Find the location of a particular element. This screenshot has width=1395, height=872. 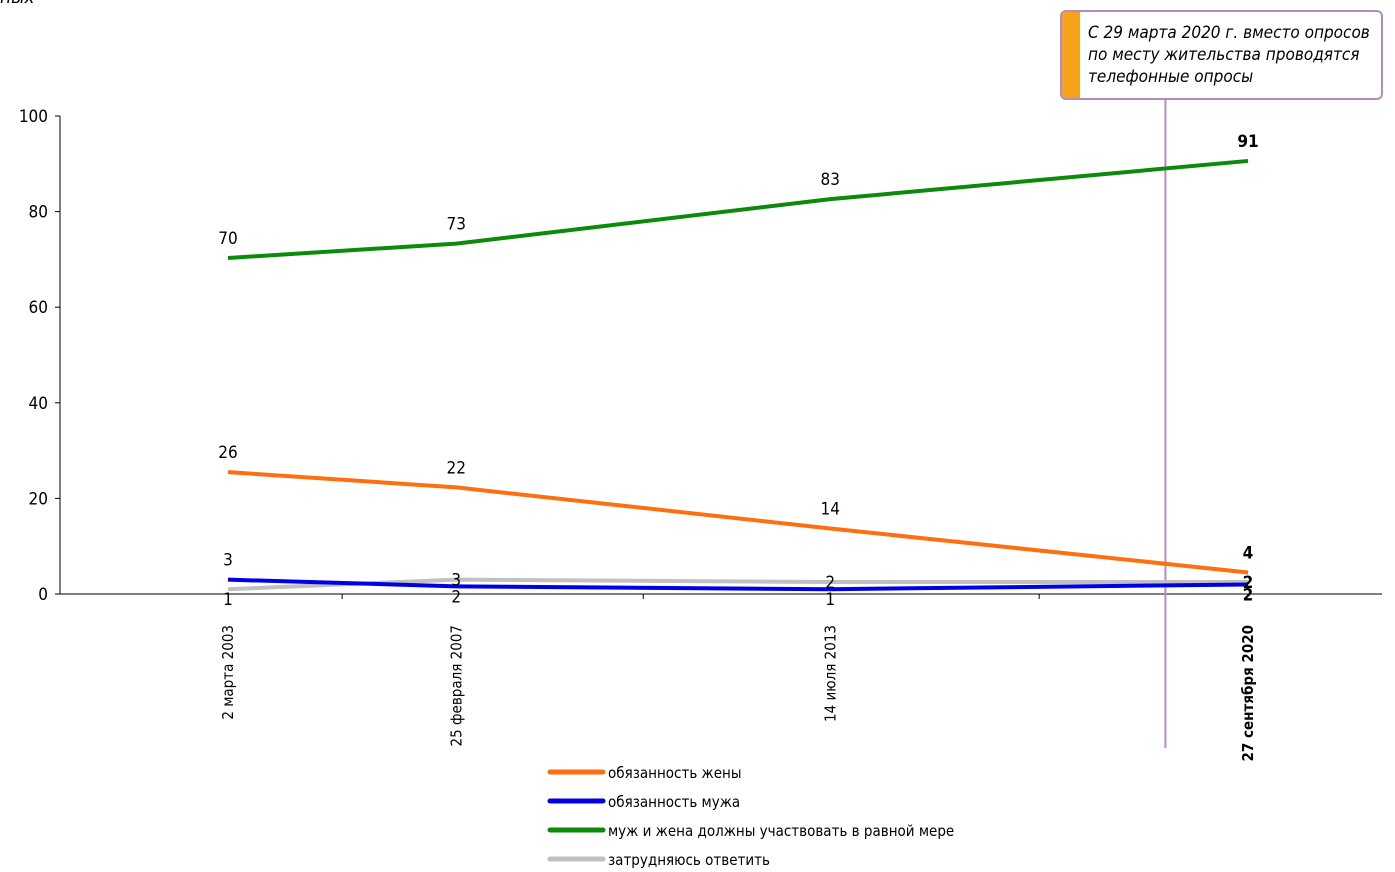

y-tick-label: 20 is located at coordinates (38, 499).